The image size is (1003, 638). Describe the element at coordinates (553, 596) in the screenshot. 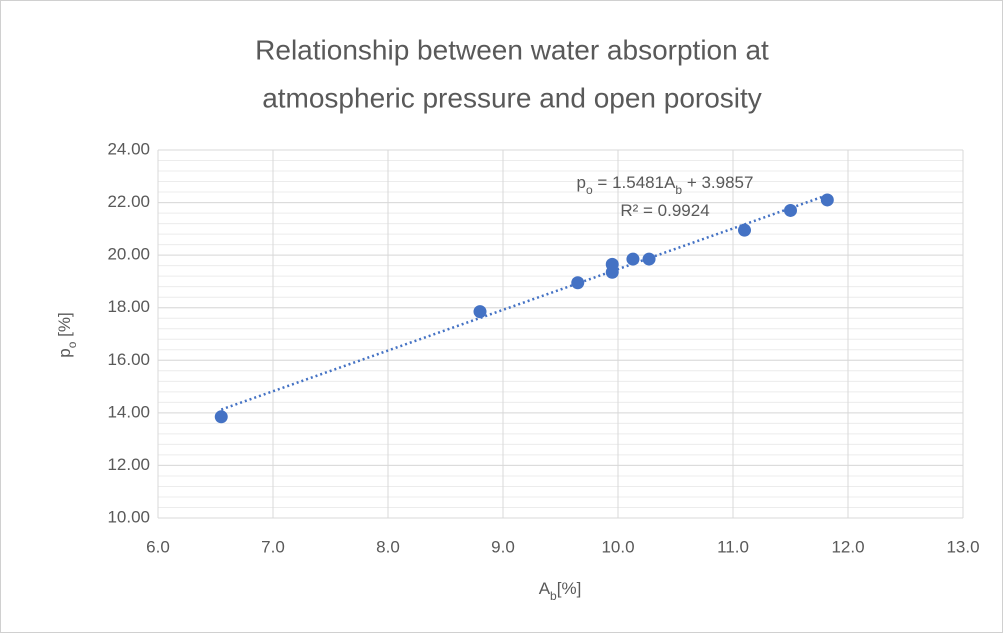

I see `x-axis-title-part: b` at that location.